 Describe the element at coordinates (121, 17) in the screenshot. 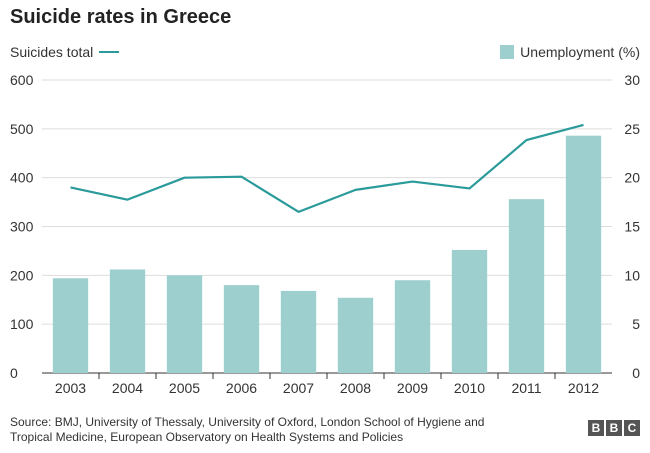

I see `chart-title: Suicide rates in Greece` at that location.